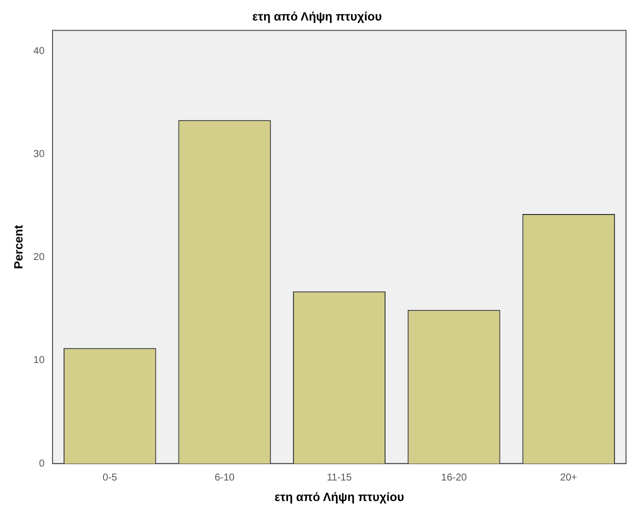 Image resolution: width=638 pixels, height=517 pixels. I want to click on chart-title: ετη από Λήψη πτυχίου, so click(317, 17).